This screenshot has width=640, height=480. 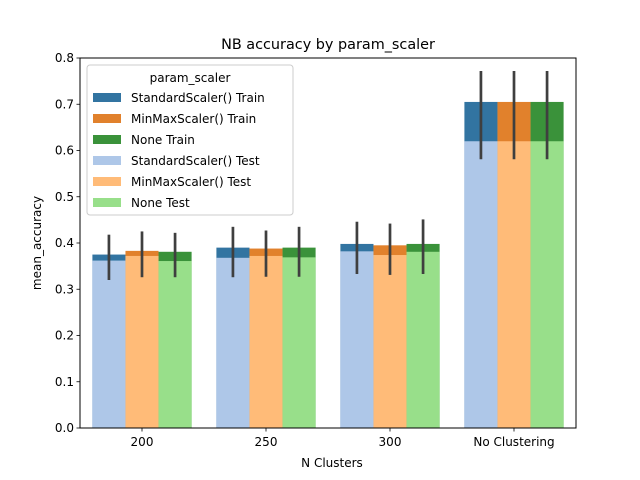 I want to click on bar-test-group0-cat2, so click(x=357, y=339).